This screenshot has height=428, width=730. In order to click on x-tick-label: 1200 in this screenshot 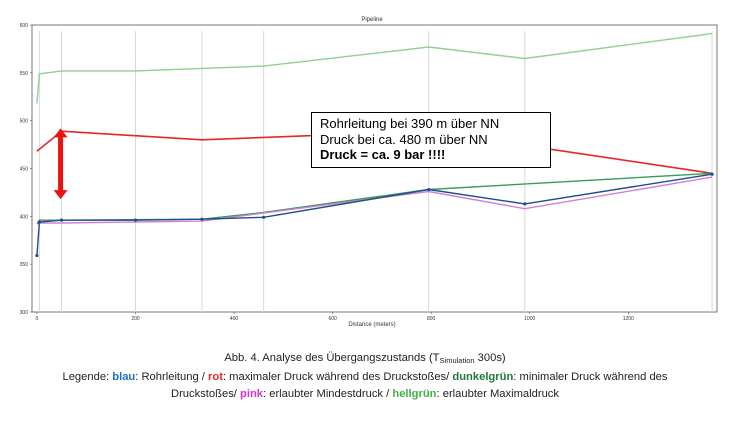, I will do `click(628, 319)`.